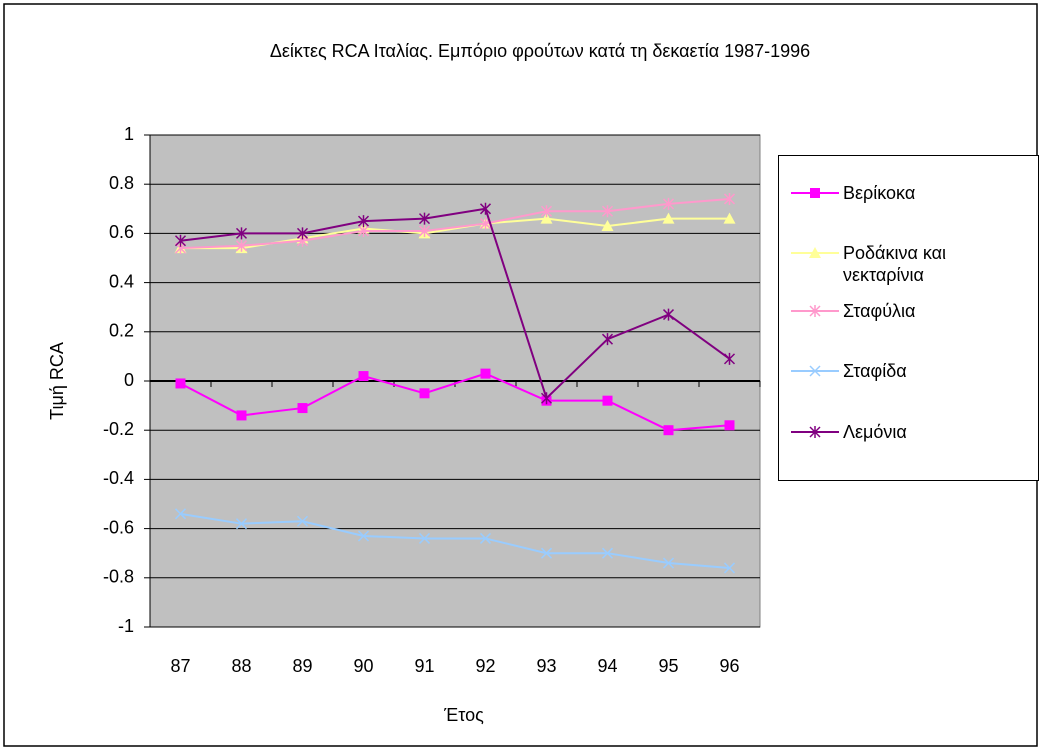  I want to click on y-tick-label: -0.4, so click(118, 478).